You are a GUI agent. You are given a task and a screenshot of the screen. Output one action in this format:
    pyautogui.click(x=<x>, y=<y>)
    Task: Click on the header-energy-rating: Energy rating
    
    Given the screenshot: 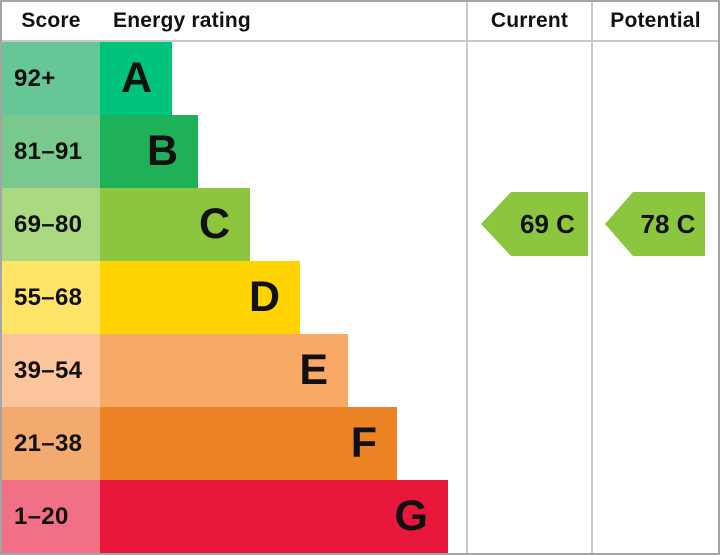 What is the action you would take?
    pyautogui.click(x=182, y=20)
    